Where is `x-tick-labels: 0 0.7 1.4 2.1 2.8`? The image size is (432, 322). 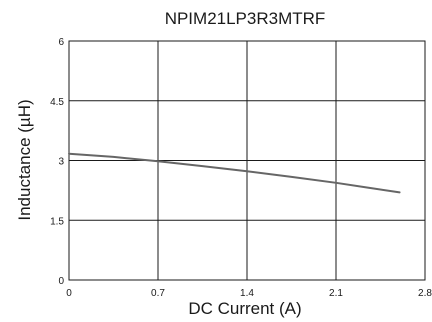
x-tick-labels: 0 0.7 1.4 2.1 2.8 is located at coordinates (249, 293).